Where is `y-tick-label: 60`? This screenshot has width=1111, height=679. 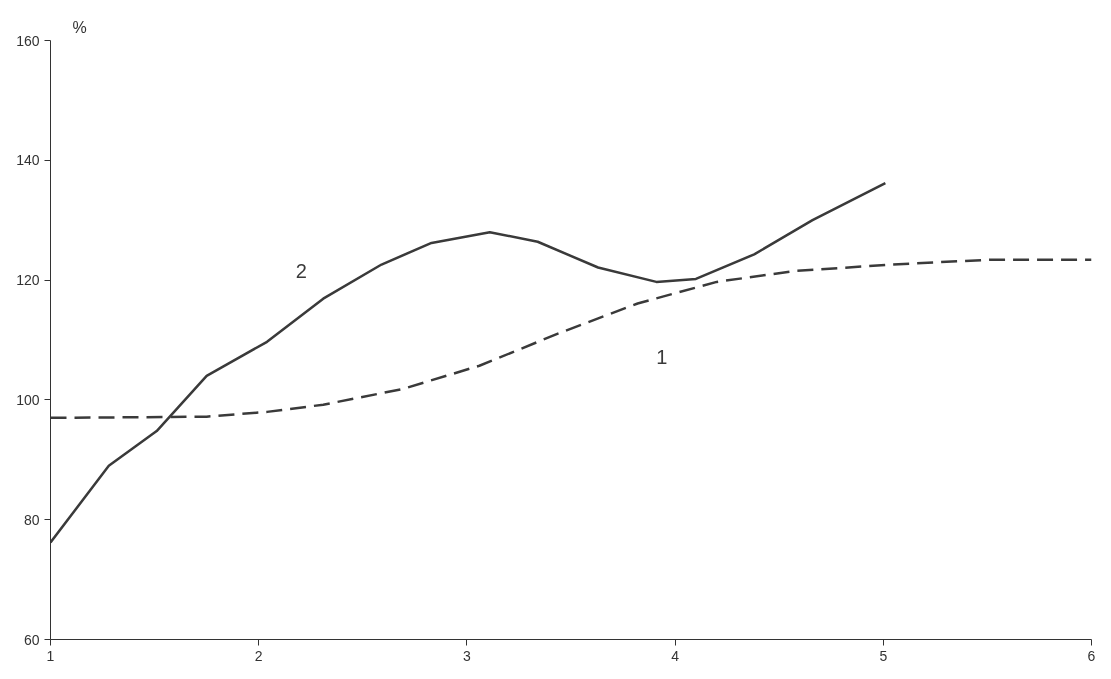
y-tick-label: 60 is located at coordinates (31, 639).